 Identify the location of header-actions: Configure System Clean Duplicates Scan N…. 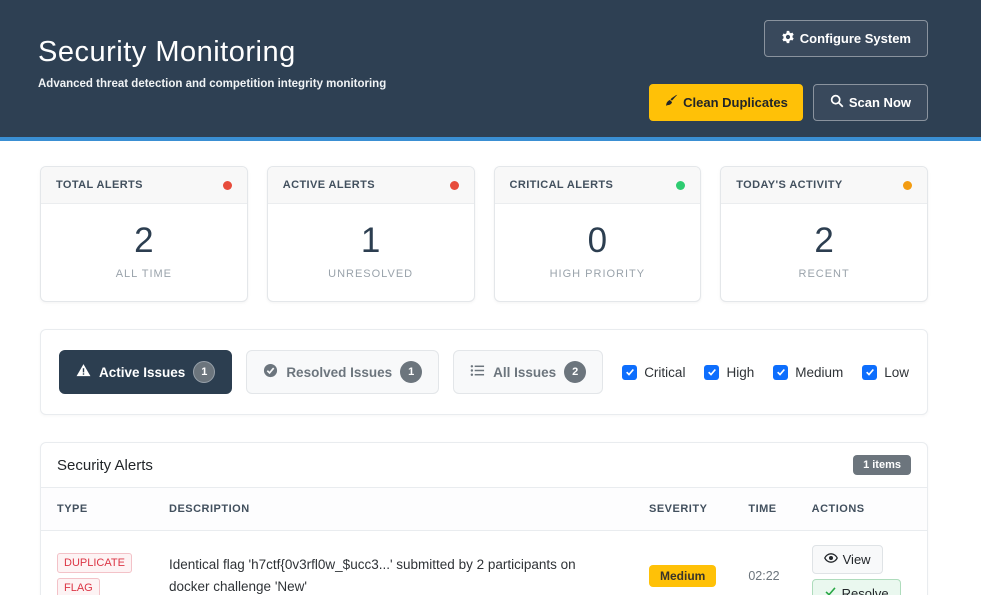
(788, 70).